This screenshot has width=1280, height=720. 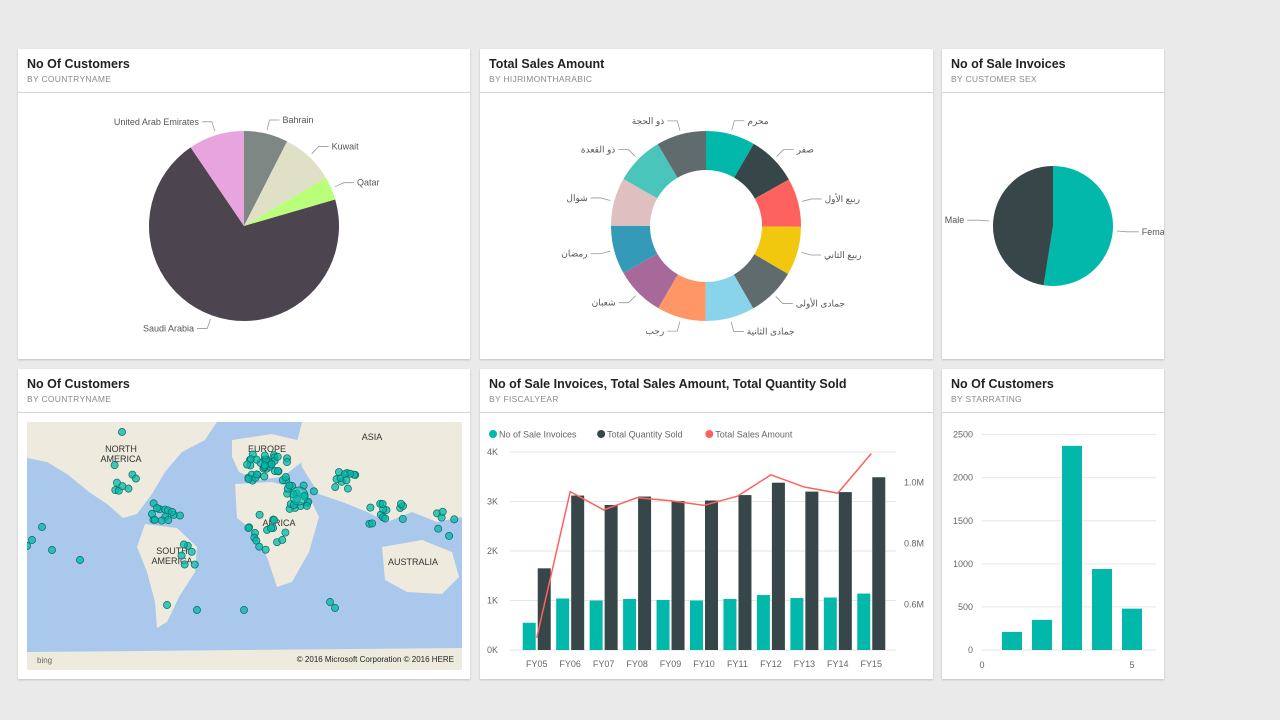 I want to click on legend-label: Total Quantity Sold, so click(x=645, y=435).